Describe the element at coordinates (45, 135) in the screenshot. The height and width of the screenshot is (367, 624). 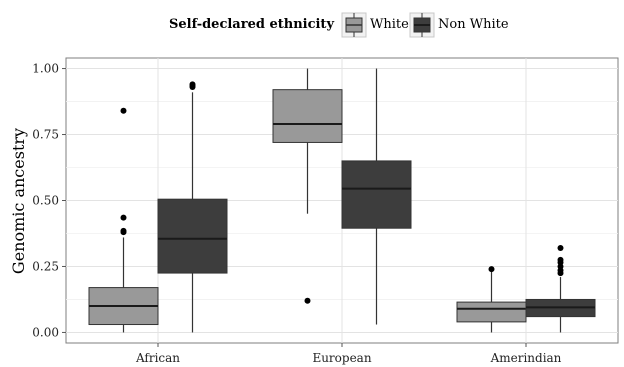
I see `y-tick-label: 0.75` at that location.